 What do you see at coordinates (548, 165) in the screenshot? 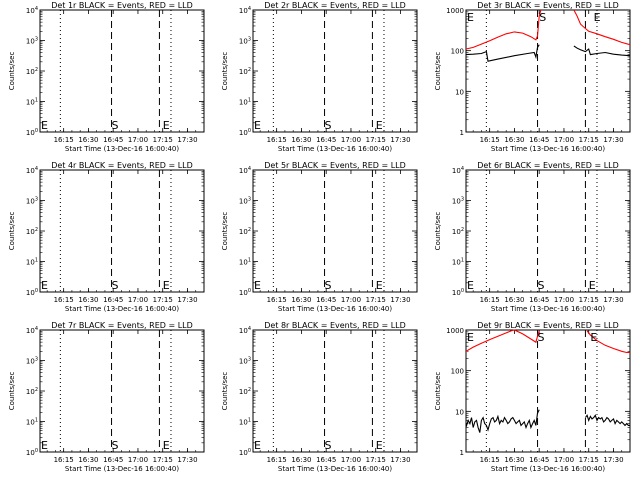
I see `panel-title: Det 6r BLACK = Events, RED = LLD` at bounding box center [548, 165].